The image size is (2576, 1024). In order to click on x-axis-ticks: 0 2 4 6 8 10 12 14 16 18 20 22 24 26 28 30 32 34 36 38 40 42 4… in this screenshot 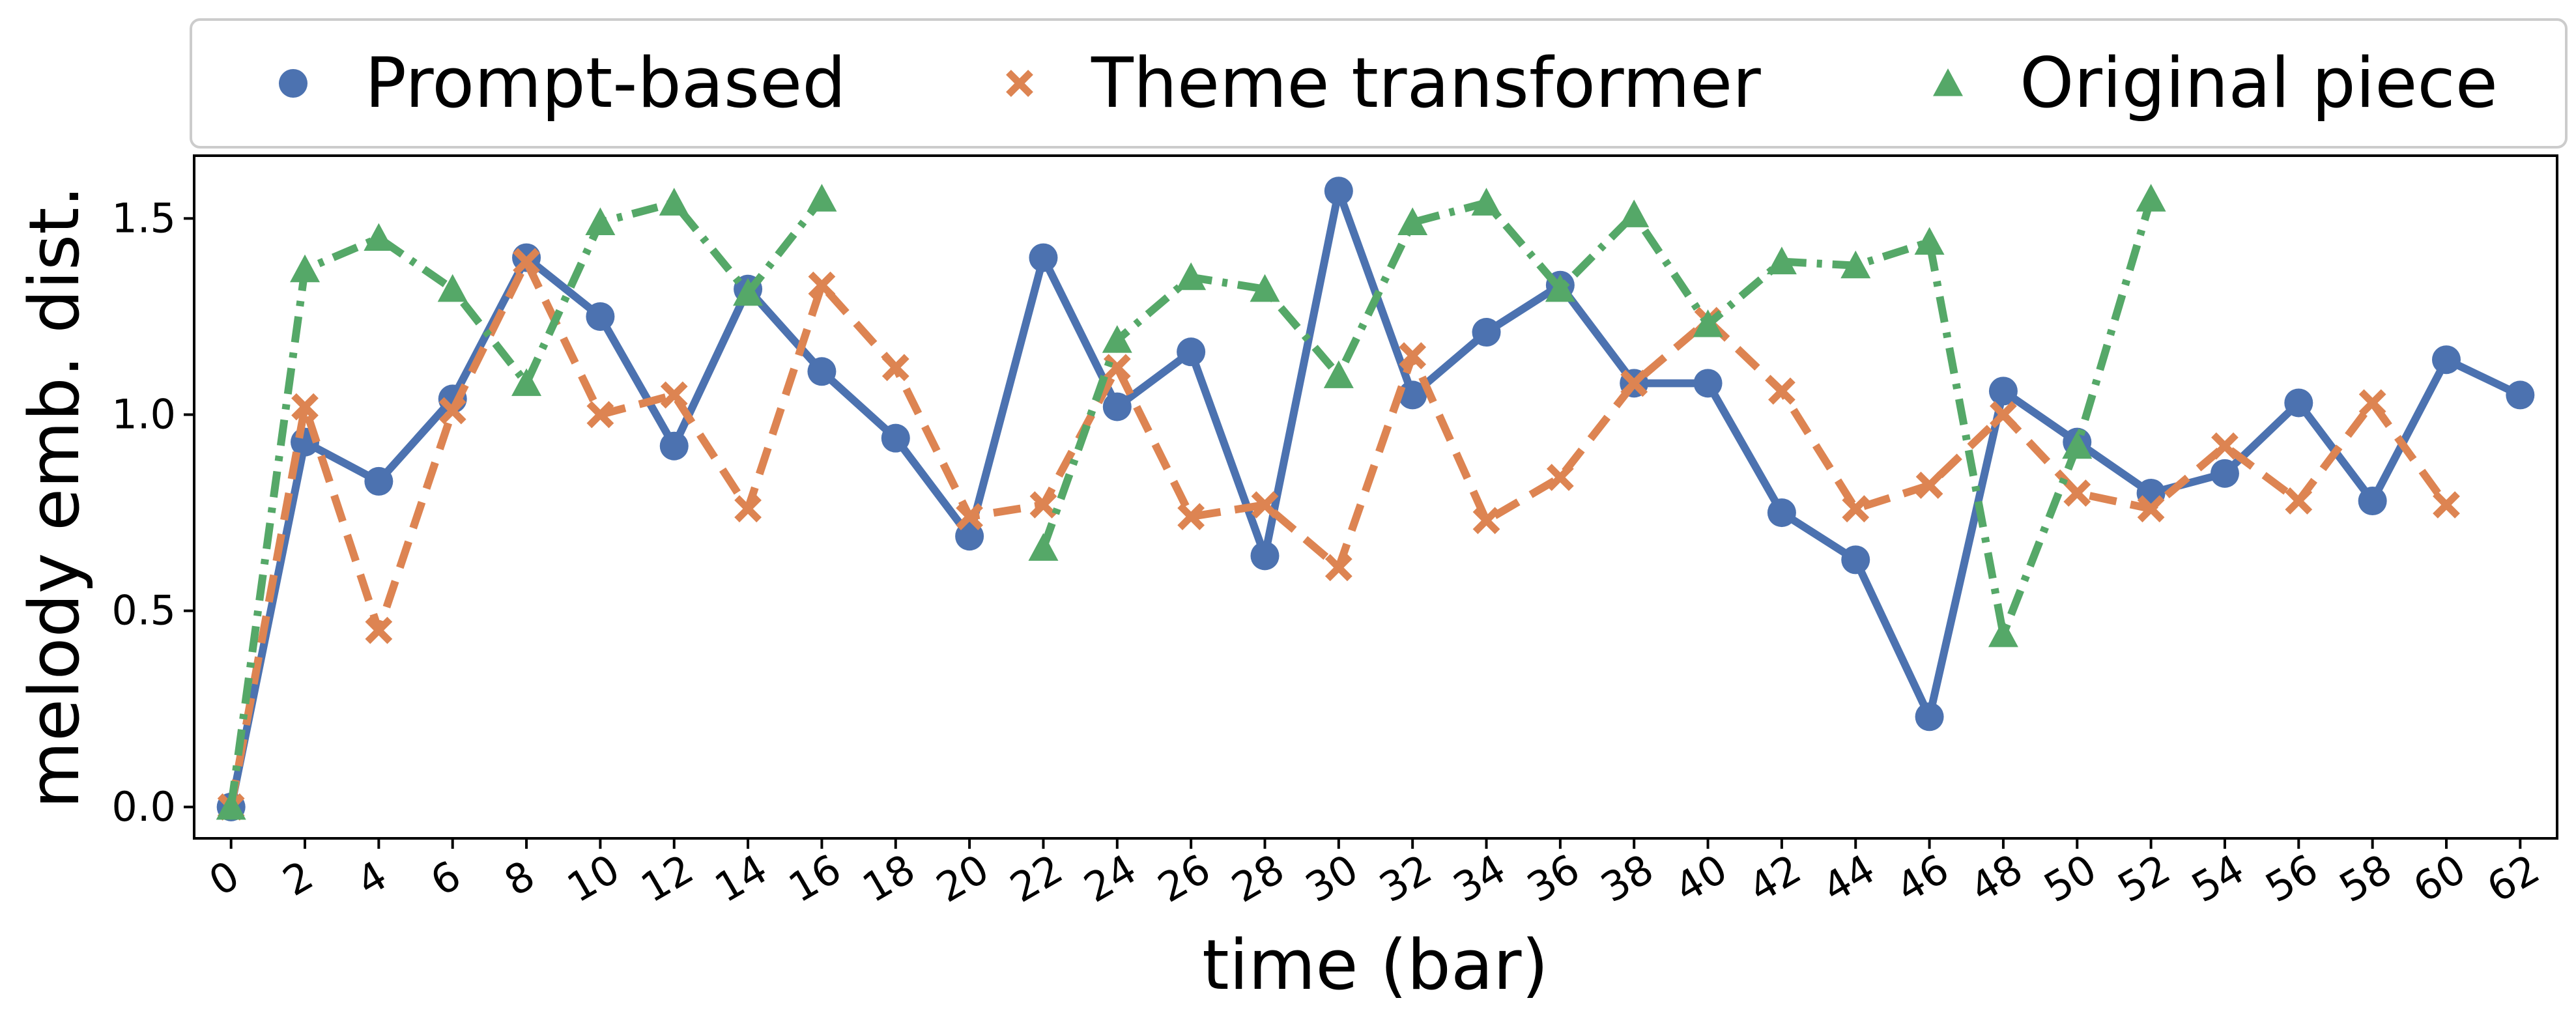, I will do `click(1374, 875)`.